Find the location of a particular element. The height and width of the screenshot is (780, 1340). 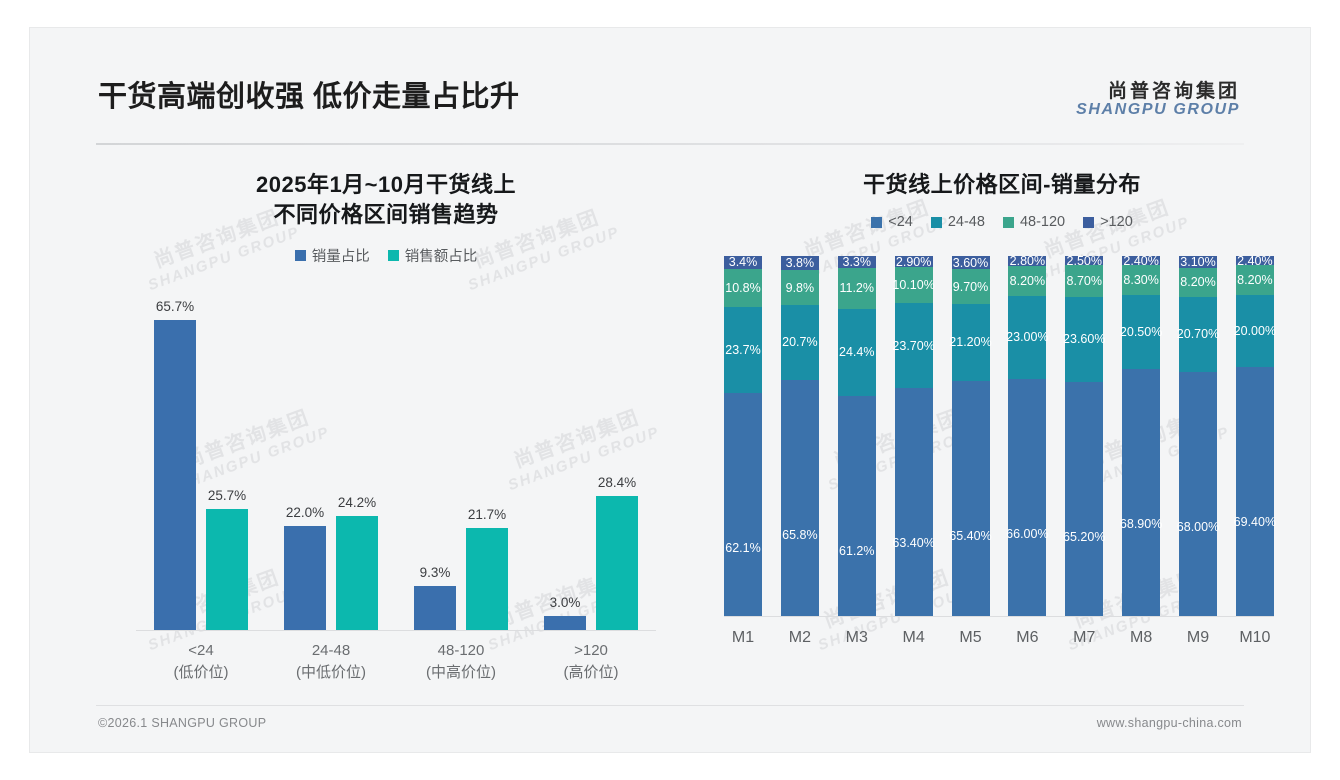

stacked-bar-segment: 8.70% is located at coordinates (1084, 281).